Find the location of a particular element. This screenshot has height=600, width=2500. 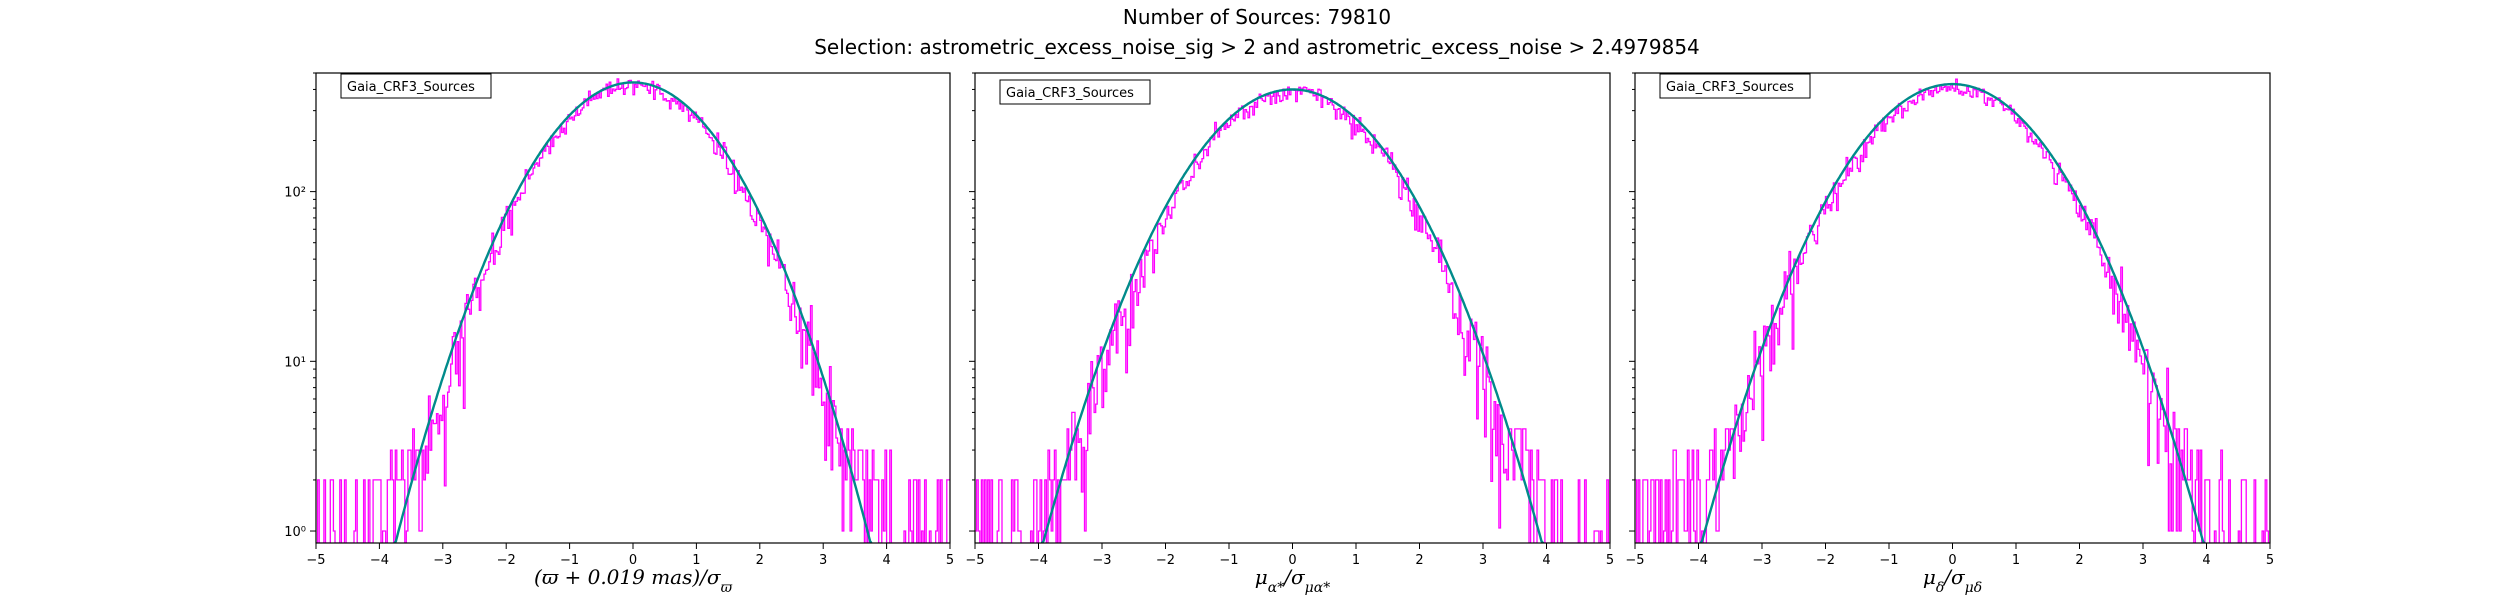

y-tick-label: 10¹ is located at coordinates (295, 362).